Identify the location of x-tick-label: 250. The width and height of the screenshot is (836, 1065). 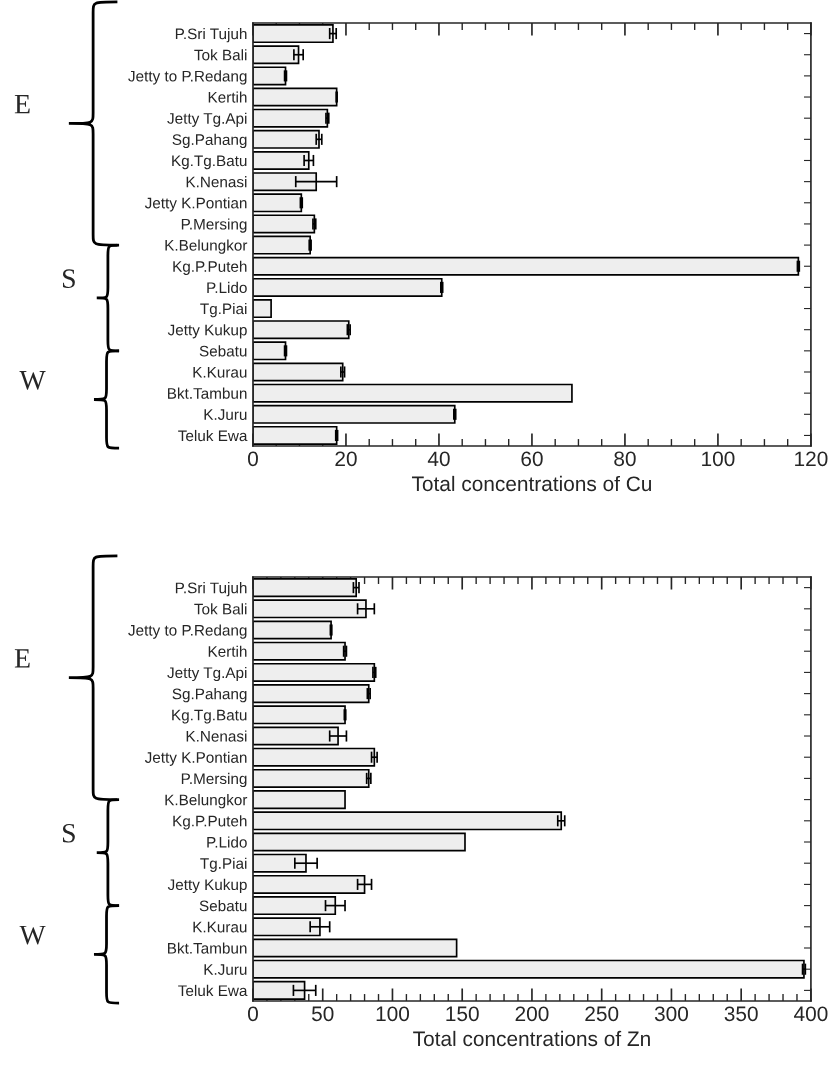
(602, 1014).